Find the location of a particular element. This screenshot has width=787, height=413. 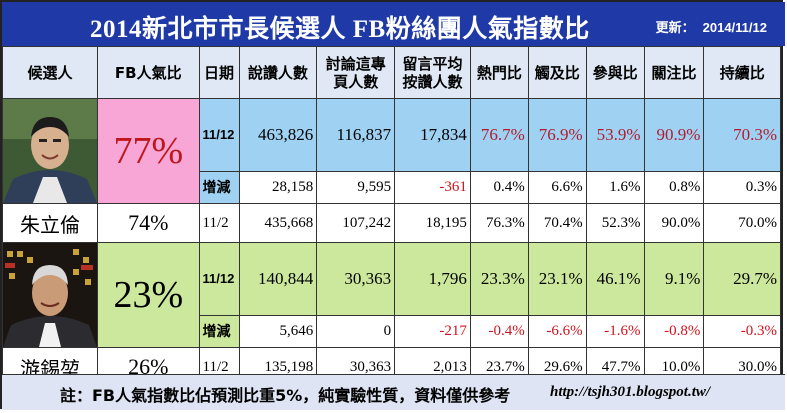

header-engage: 參與比 is located at coordinates (615, 72).